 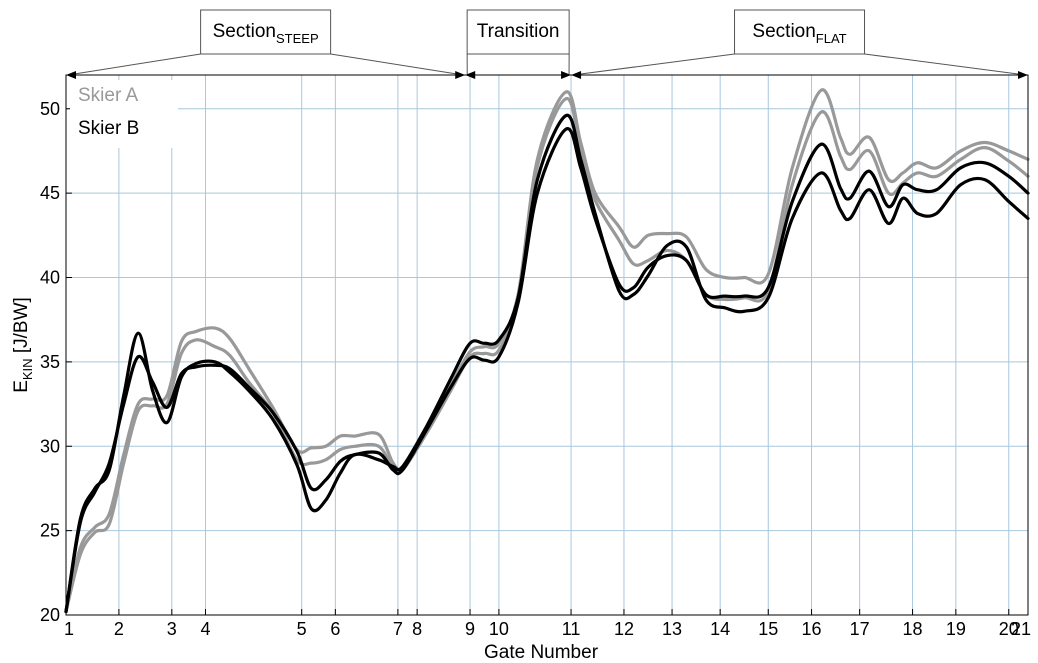 What do you see at coordinates (50, 615) in the screenshot?
I see `y-tick-label: 20` at bounding box center [50, 615].